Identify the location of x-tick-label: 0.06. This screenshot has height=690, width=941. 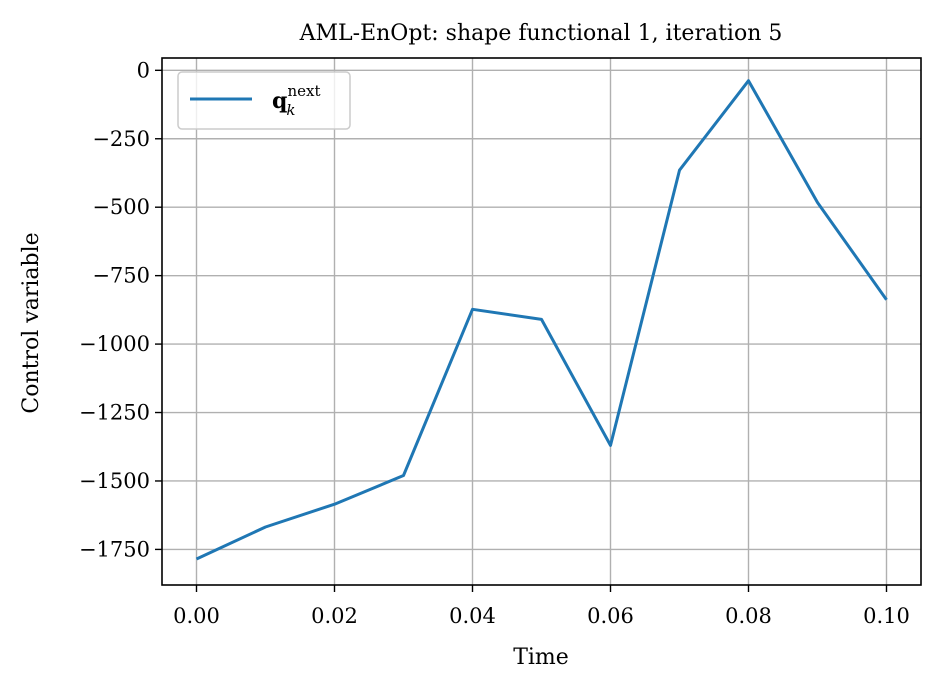
(610, 616).